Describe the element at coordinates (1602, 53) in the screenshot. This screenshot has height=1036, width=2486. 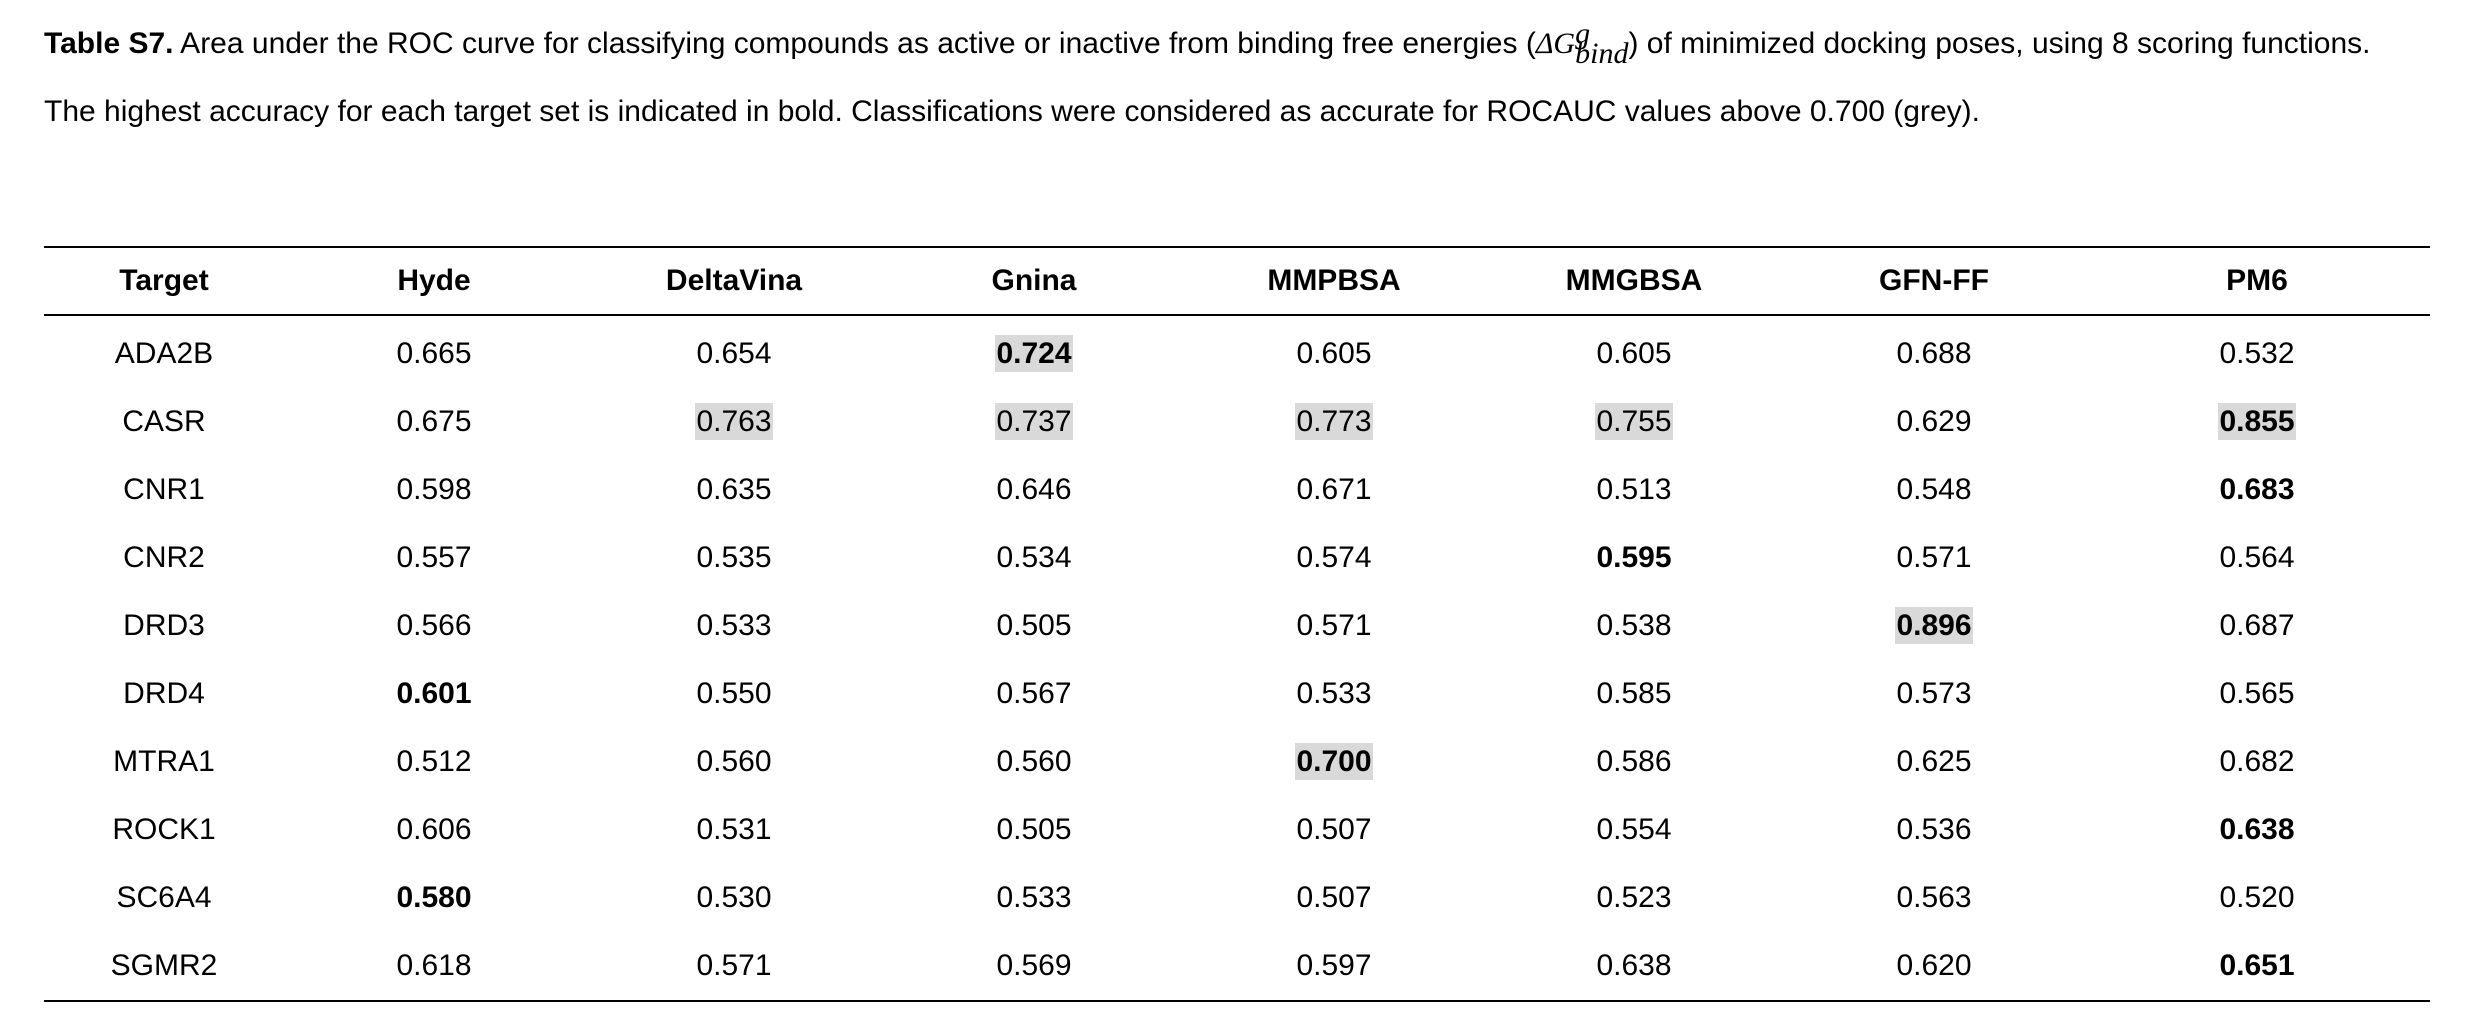
I see `math-subscript: bind` at that location.